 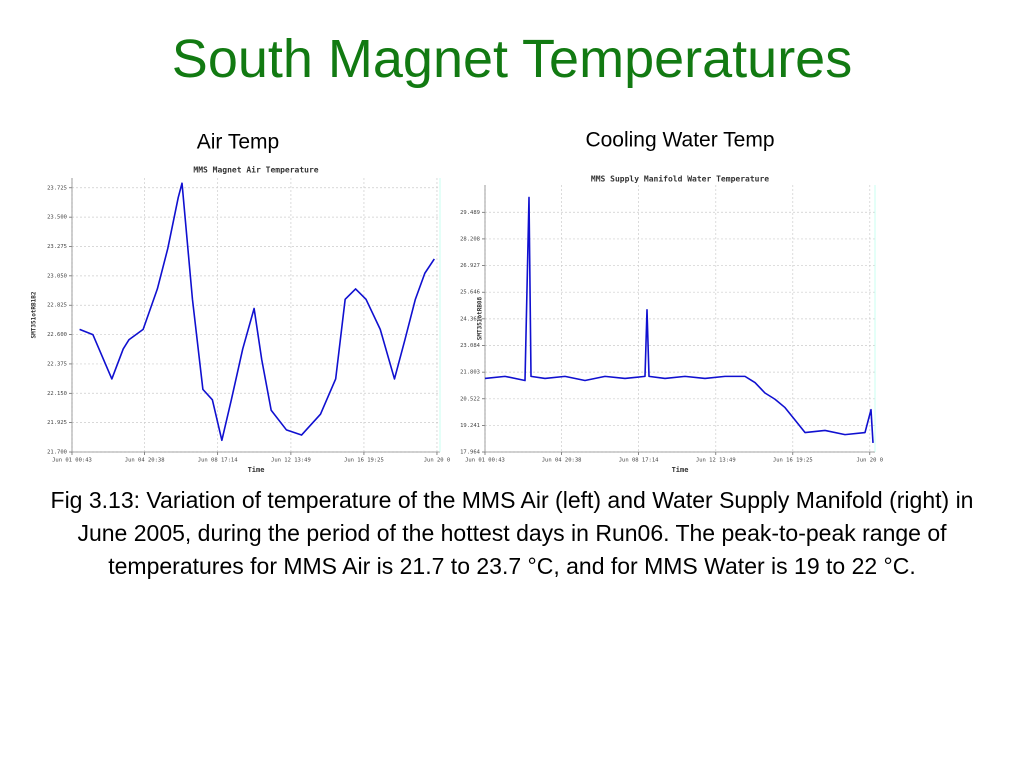 I want to click on chart-title: MMS Magnet Air Temperature, so click(x=255, y=170).